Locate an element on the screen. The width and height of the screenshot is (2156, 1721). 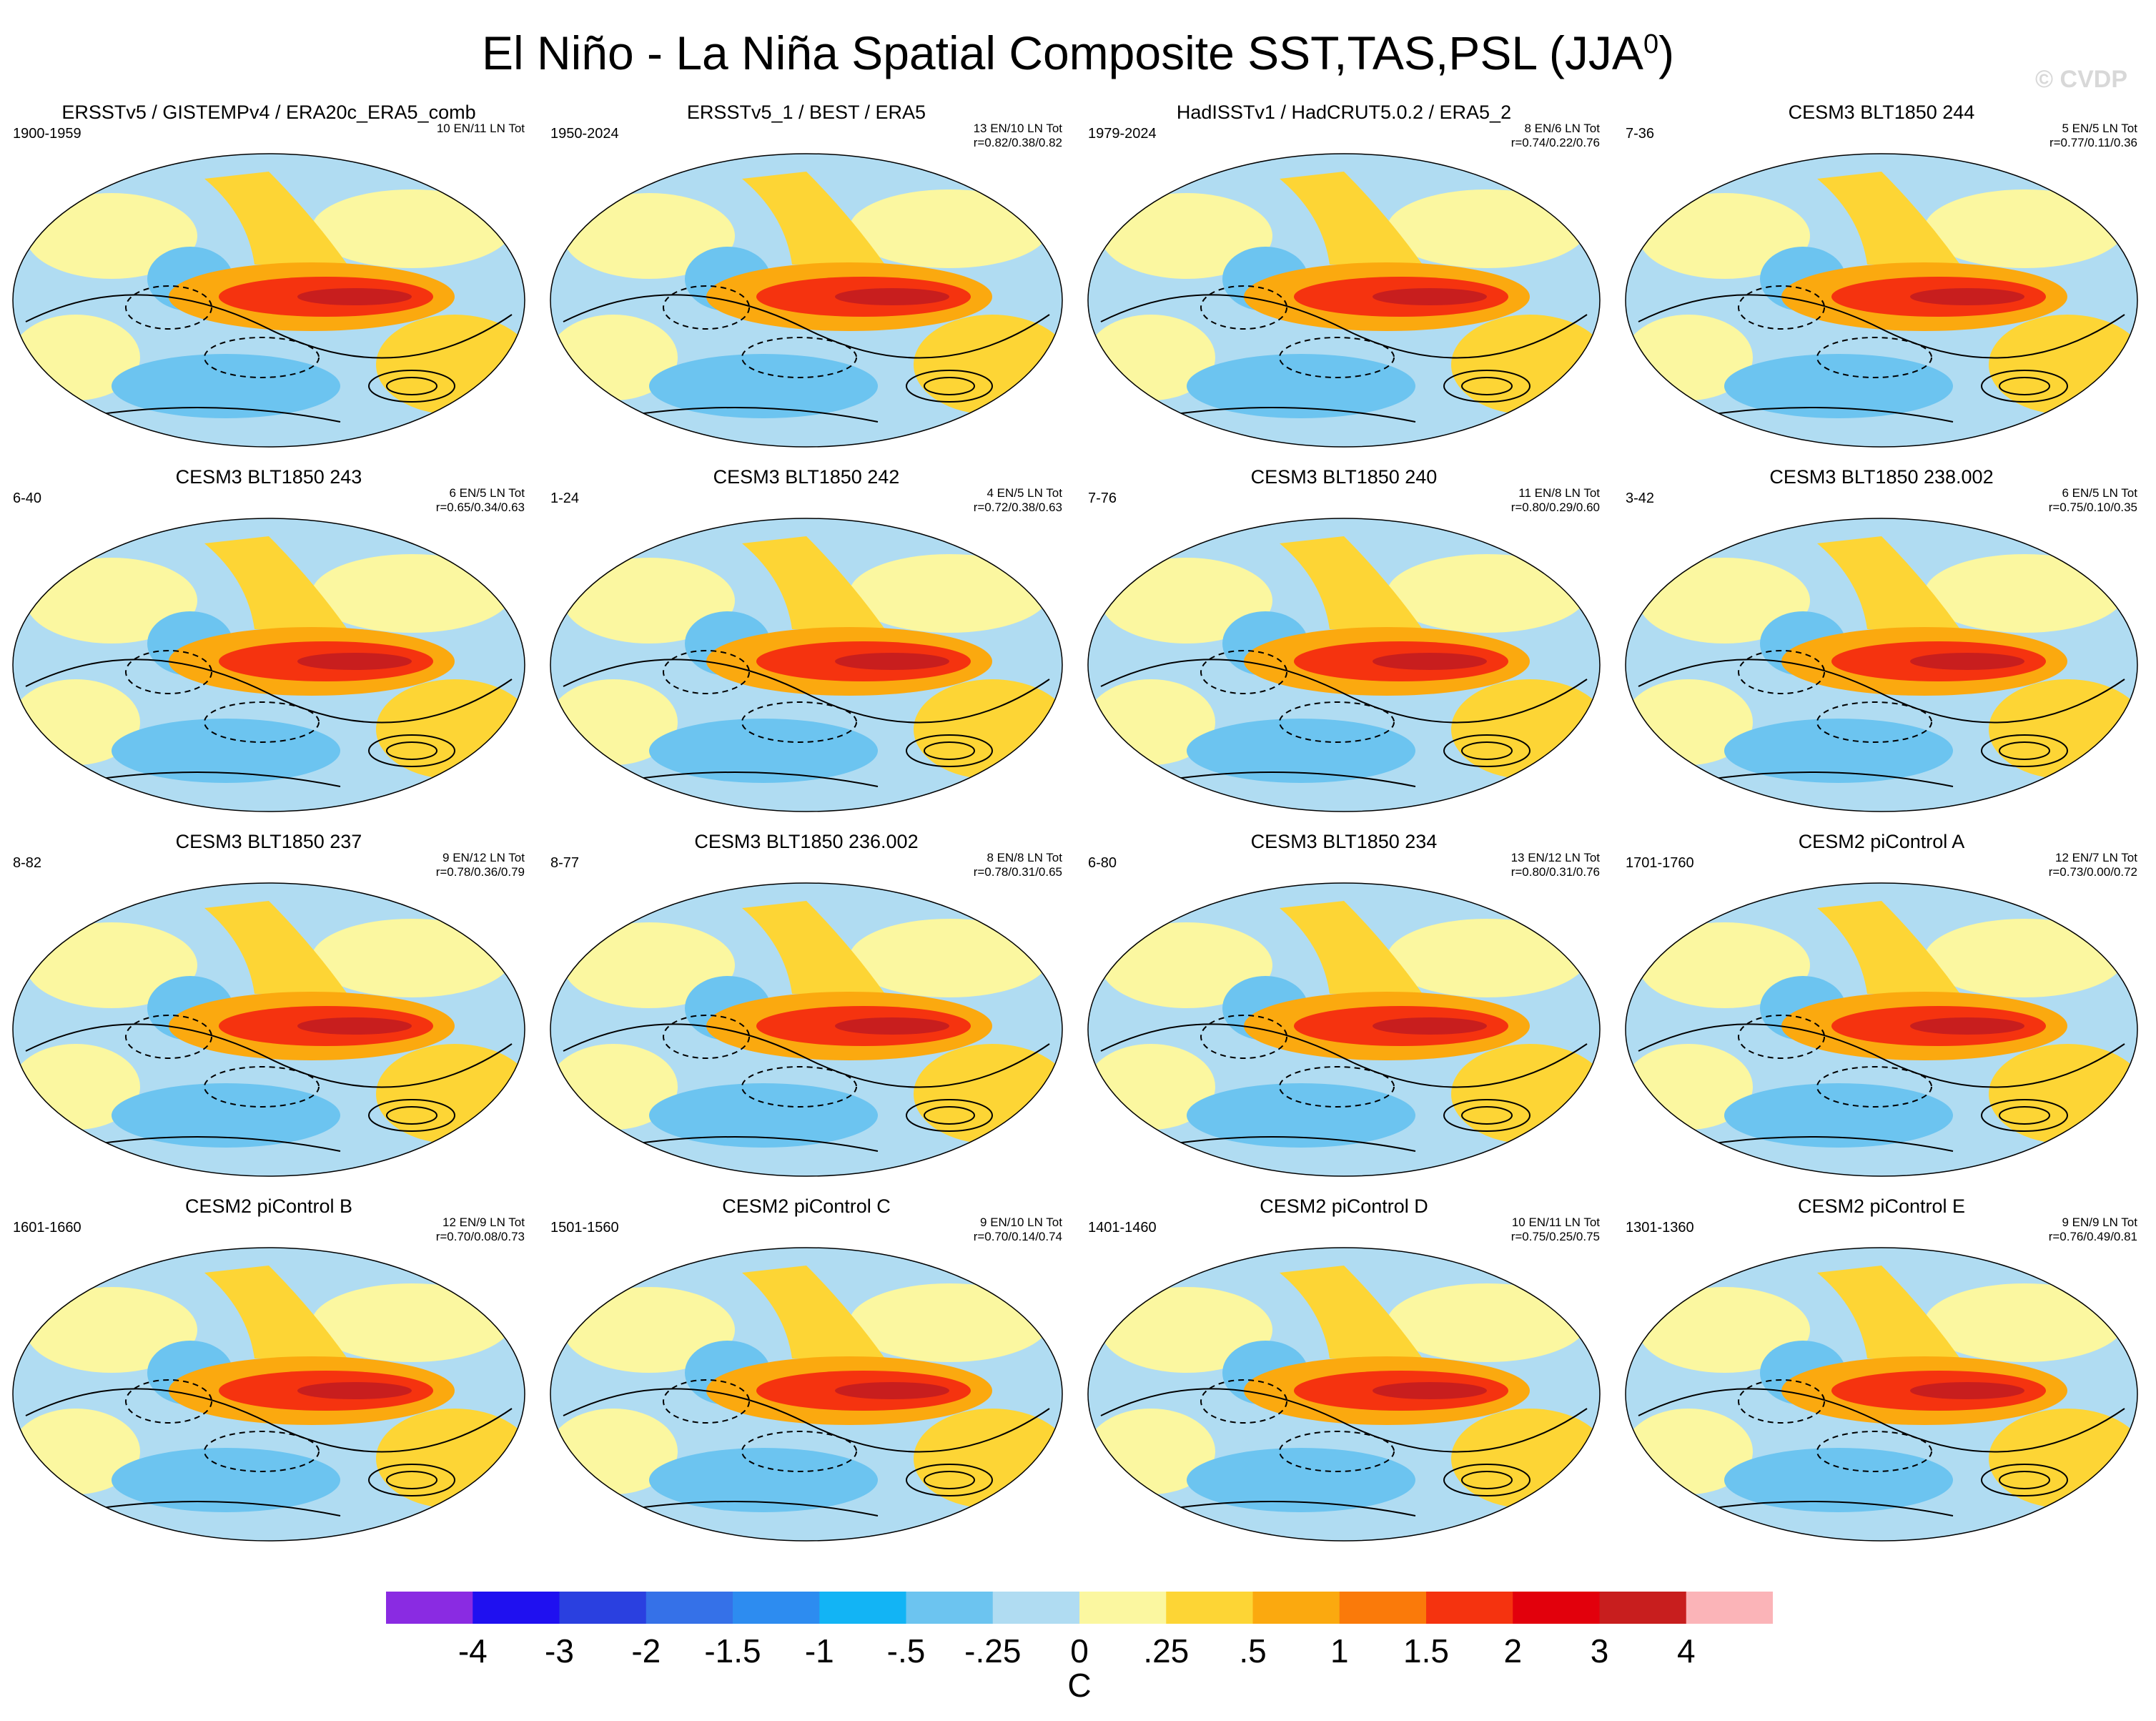
panel-title: CESM3 BLT1850 238.002 is located at coordinates (1881, 477).